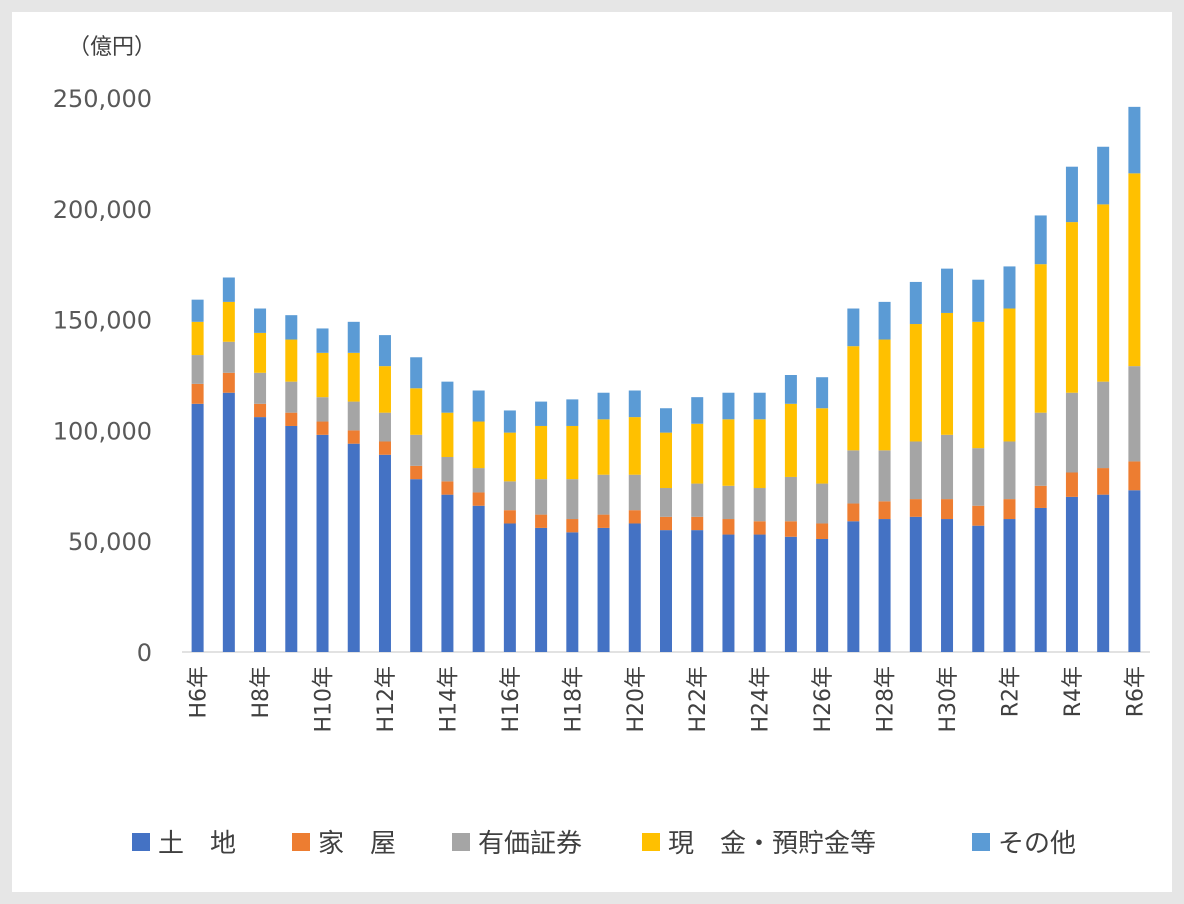 The width and height of the screenshot is (1184, 904). I want to click on legend-label: 家 屋, so click(357, 844).